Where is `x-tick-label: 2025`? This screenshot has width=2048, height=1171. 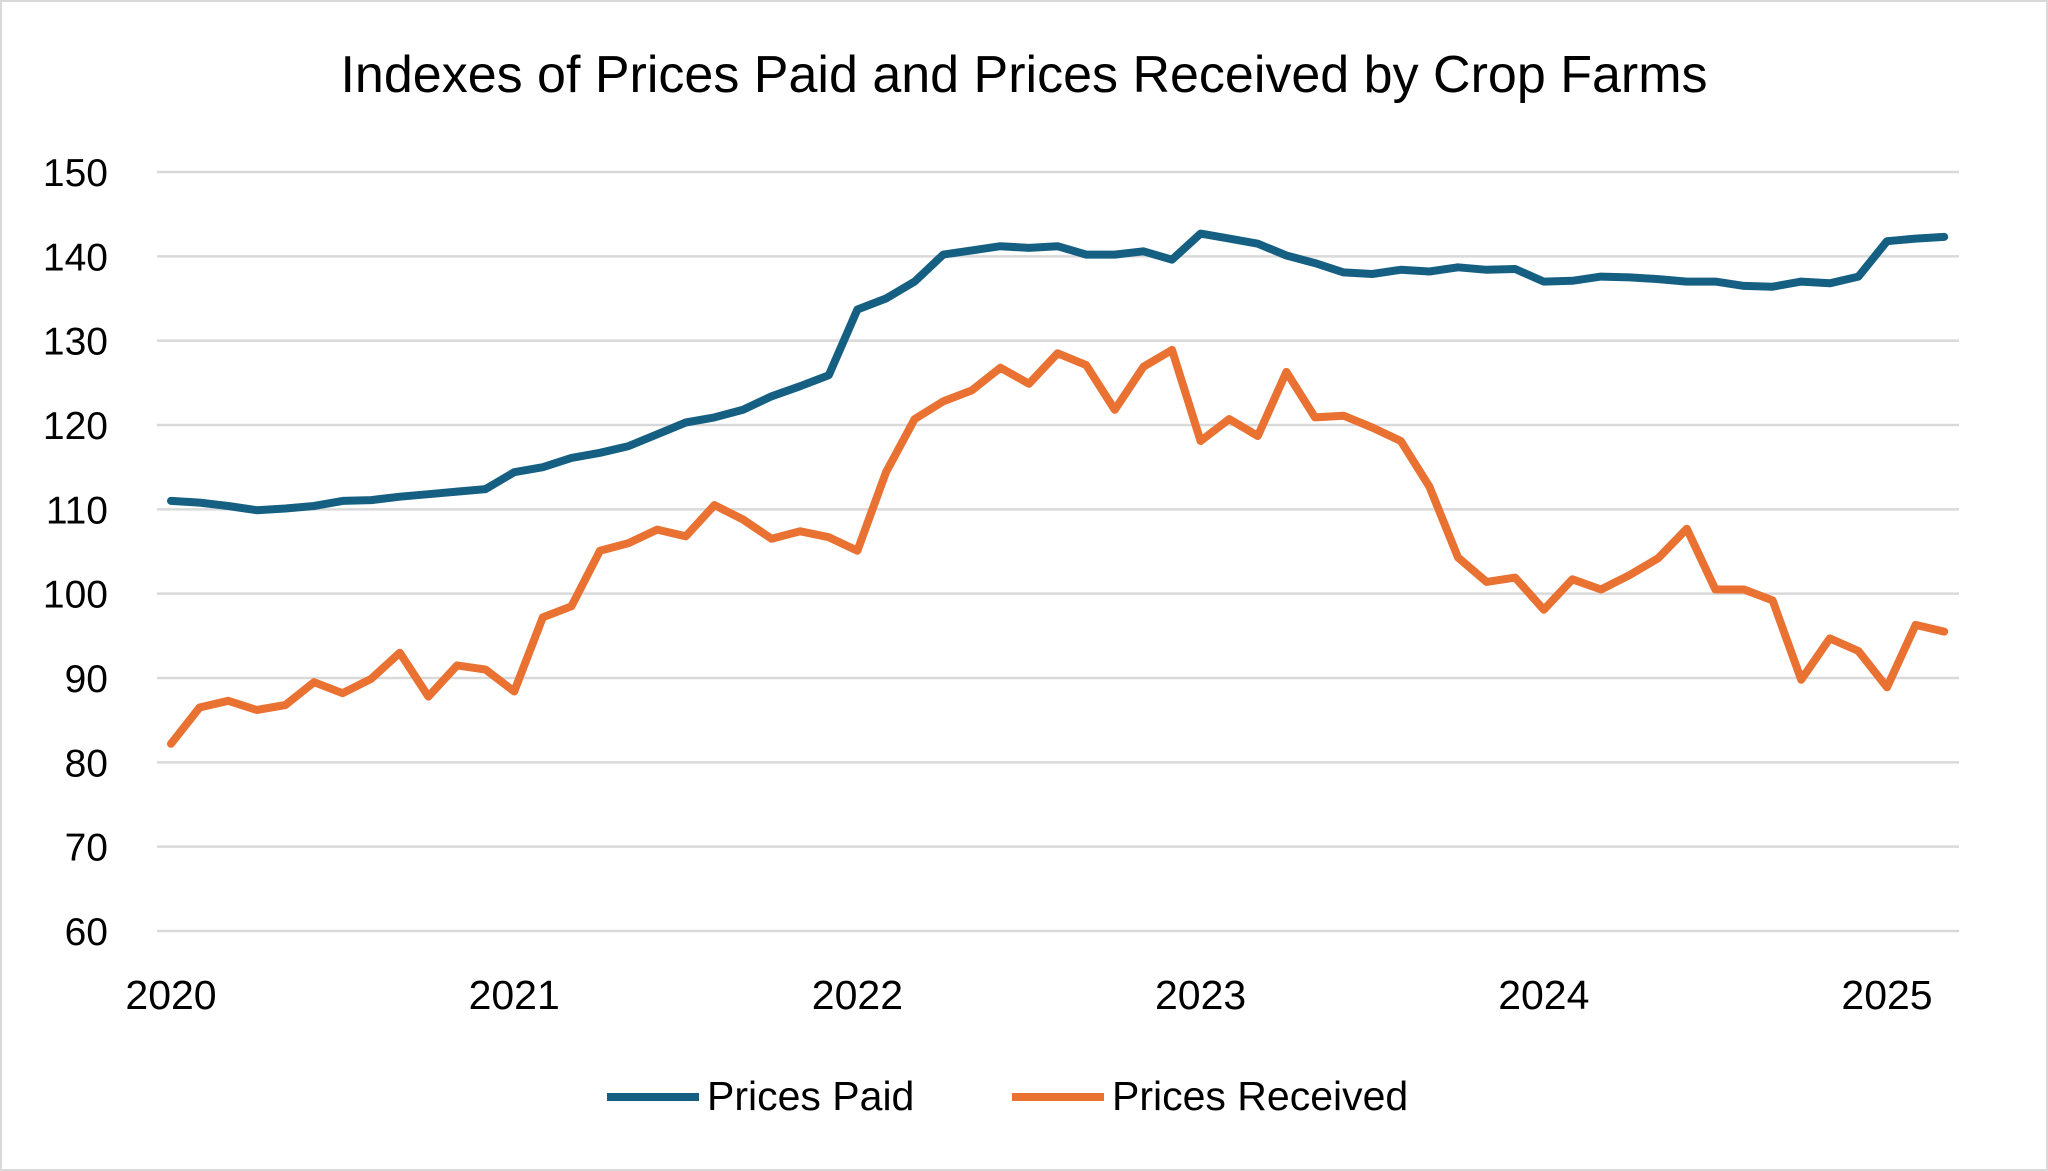
x-tick-label: 2025 is located at coordinates (1886, 995).